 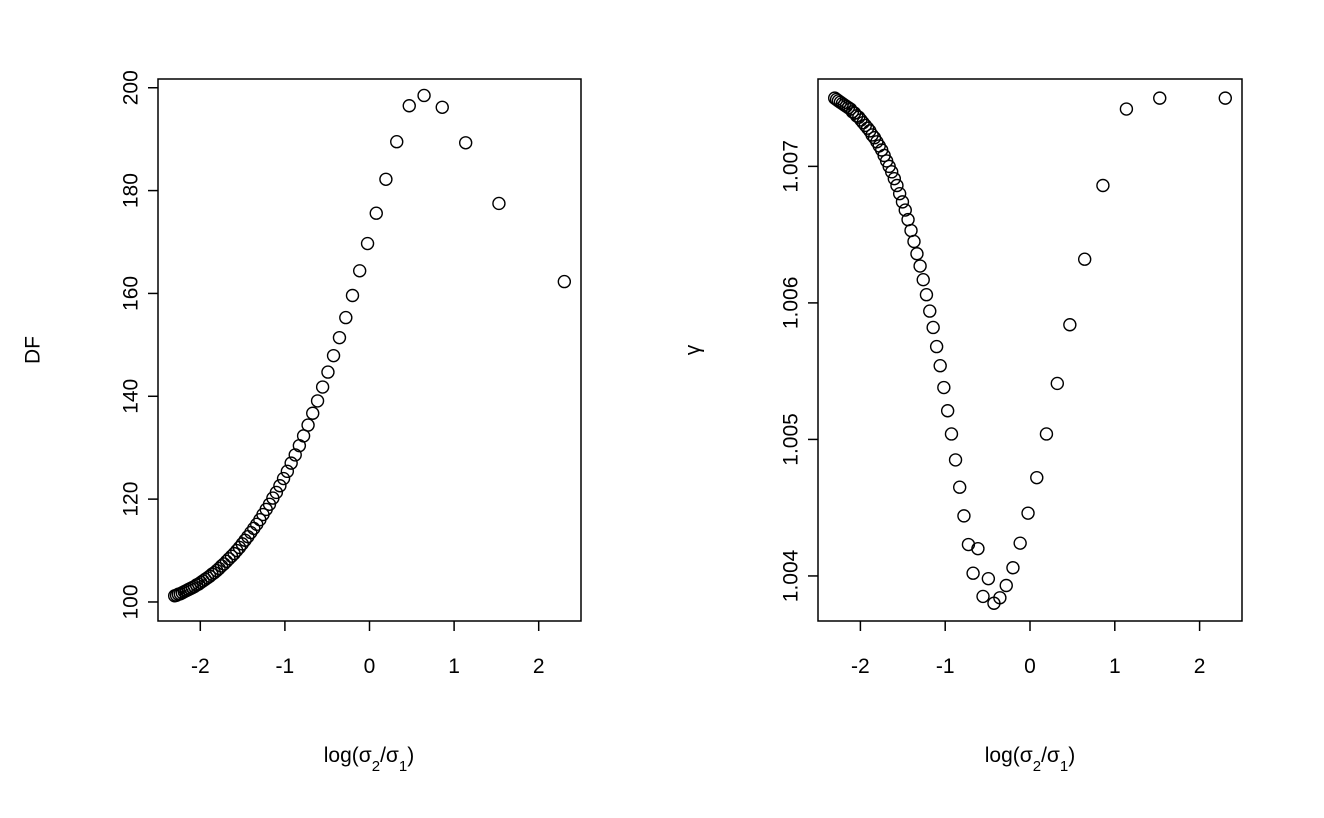 I want to click on y-tick-label: 100, so click(x=131, y=601).